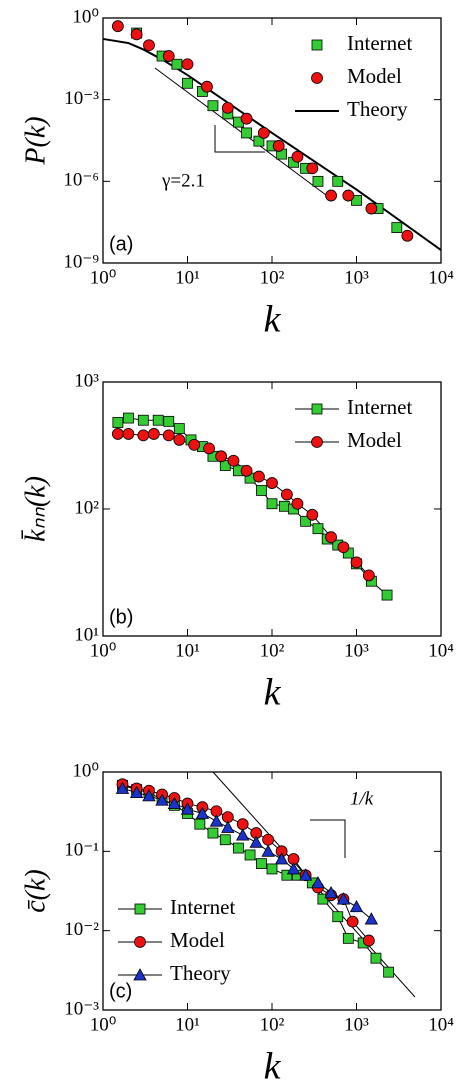 Image resolution: width=458 pixels, height=1089 pixels. I want to click on annotation: 1/k, so click(362, 798).